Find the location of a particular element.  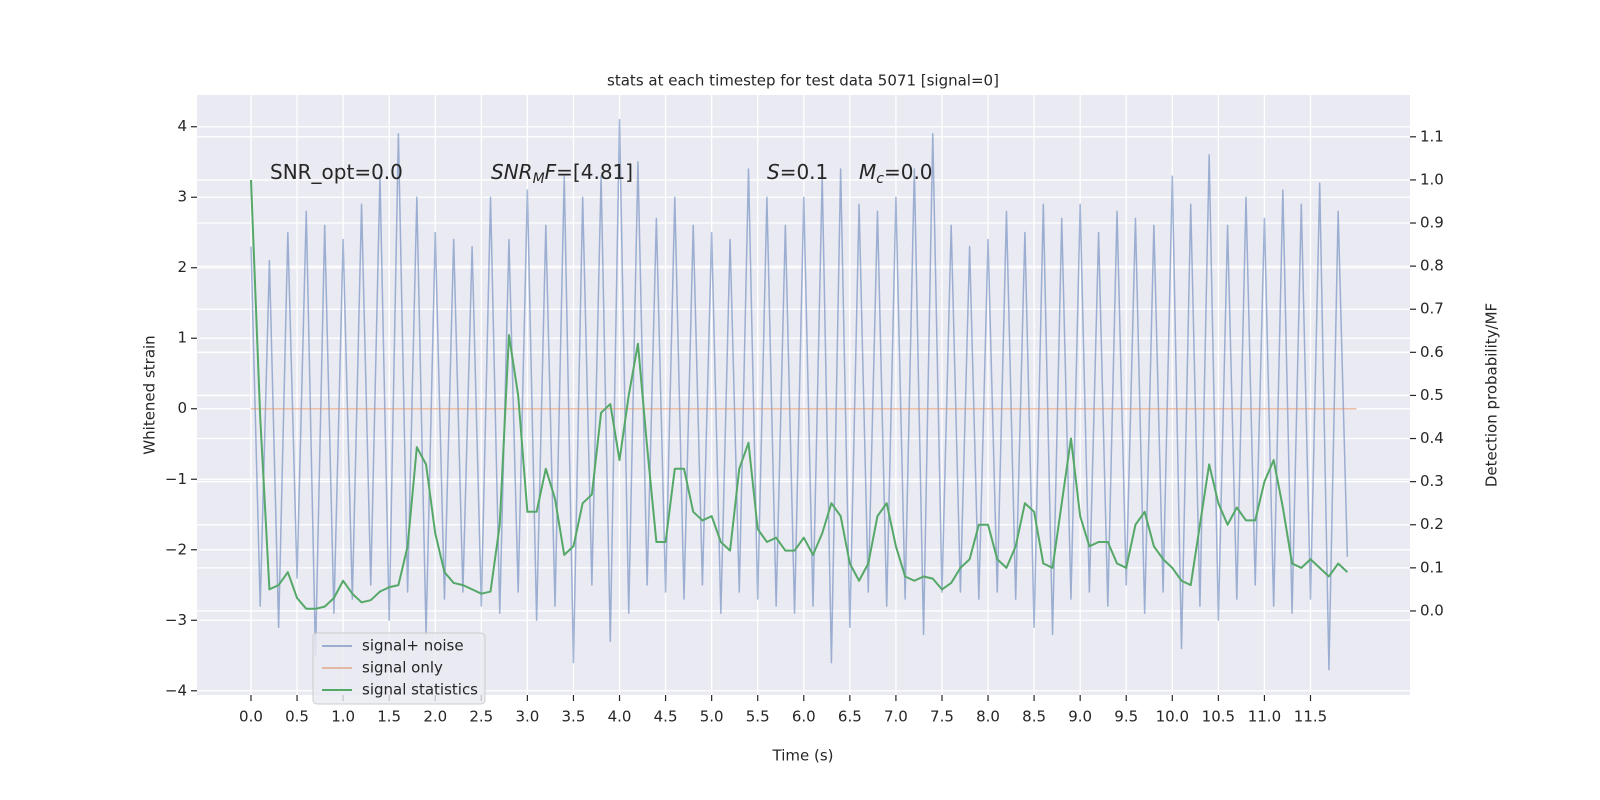

annotation-part: SNR is located at coordinates (512, 172).